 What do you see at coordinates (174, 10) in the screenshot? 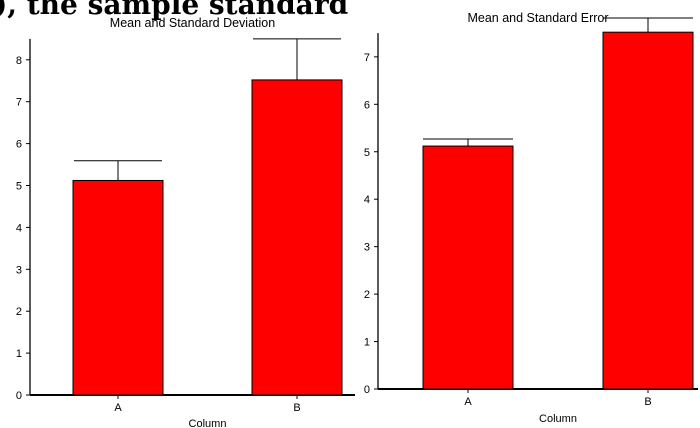
I see `cropped-heading-text: ), the sample standard` at bounding box center [174, 10].